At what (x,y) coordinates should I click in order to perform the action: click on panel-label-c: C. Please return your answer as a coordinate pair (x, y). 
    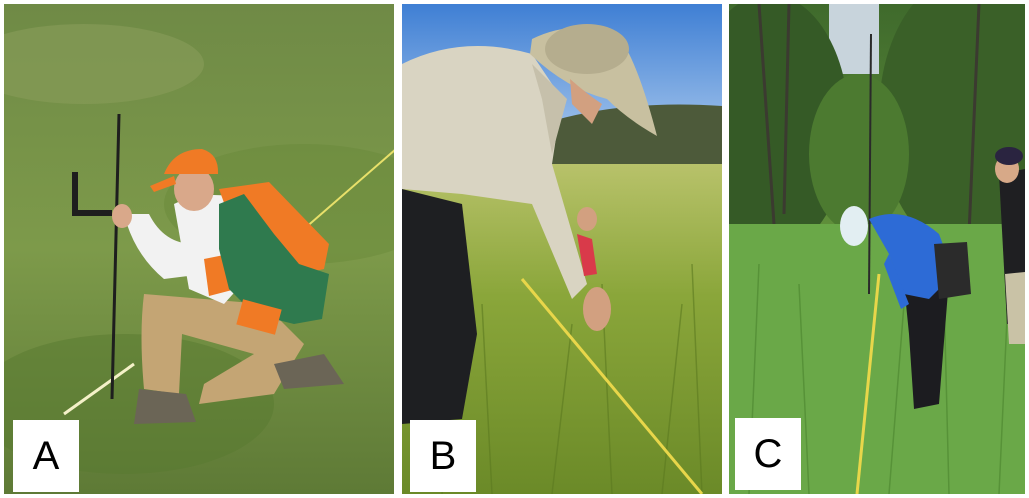
    Looking at the image, I should click on (768, 454).